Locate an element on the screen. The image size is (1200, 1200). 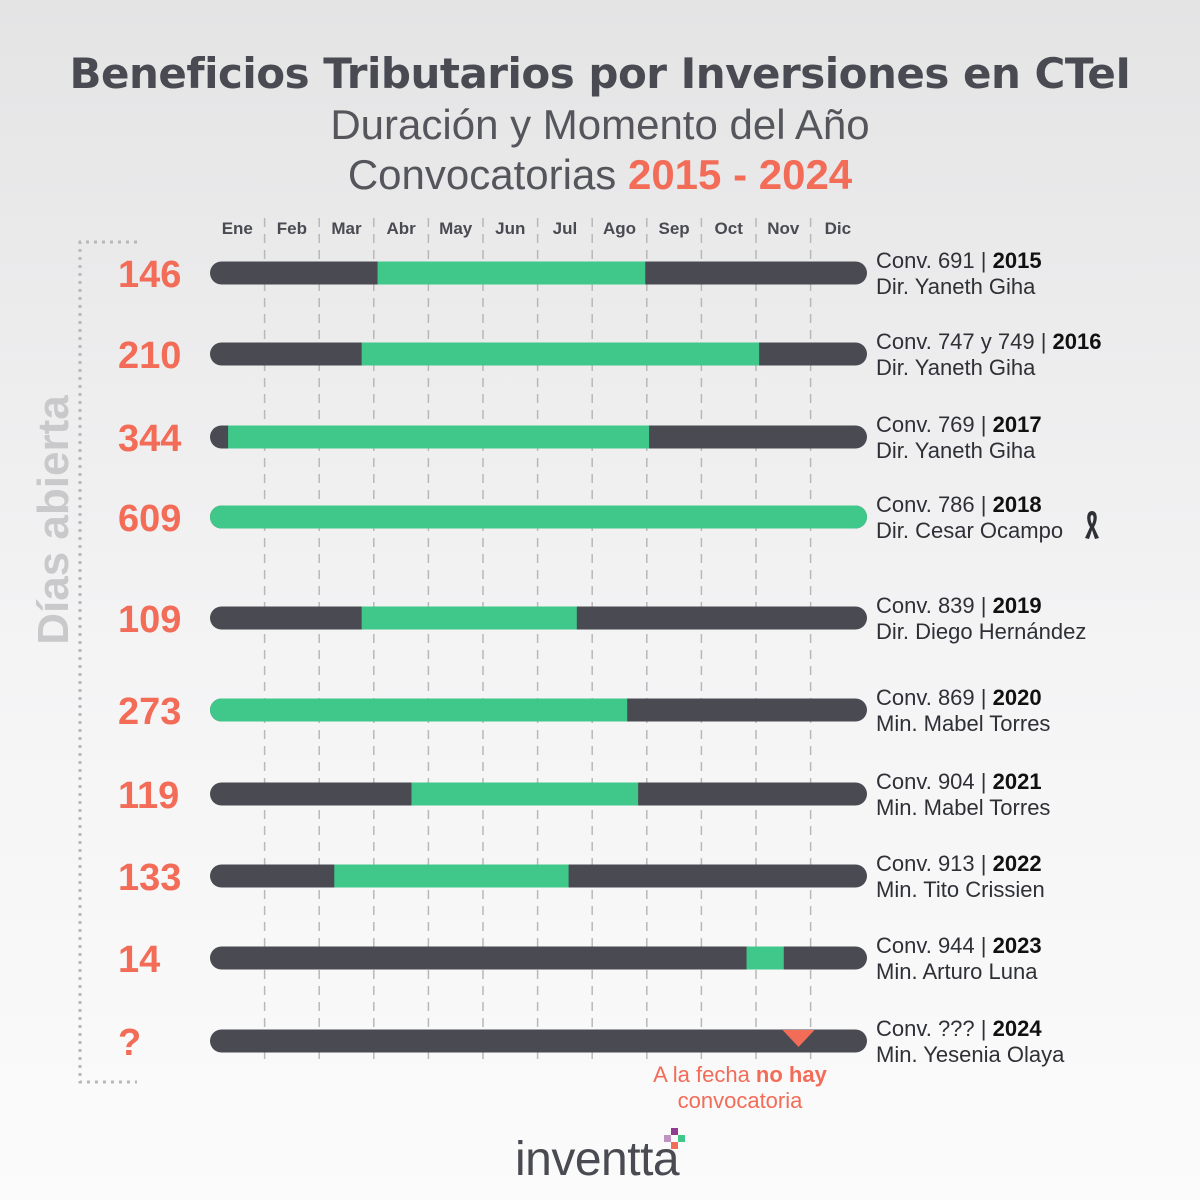
convocatoria-label: Conv. 691 | 2015 is located at coordinates (959, 260).